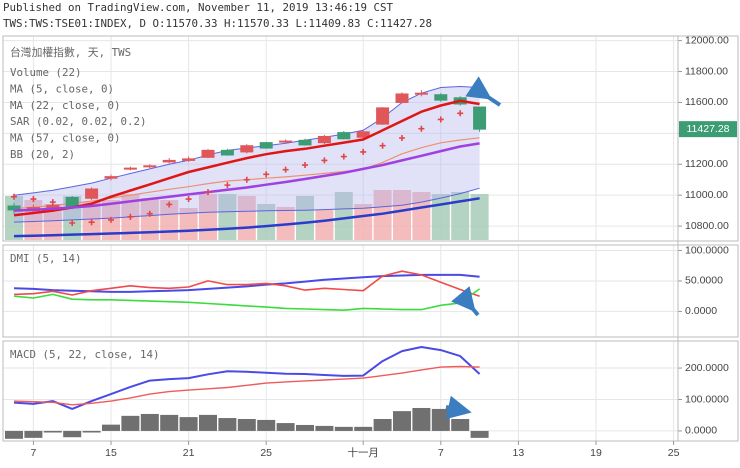 The height and width of the screenshot is (468, 740). Describe the element at coordinates (65, 105) in the screenshot. I see `indicator-label: MA (22, close, 0)` at that location.